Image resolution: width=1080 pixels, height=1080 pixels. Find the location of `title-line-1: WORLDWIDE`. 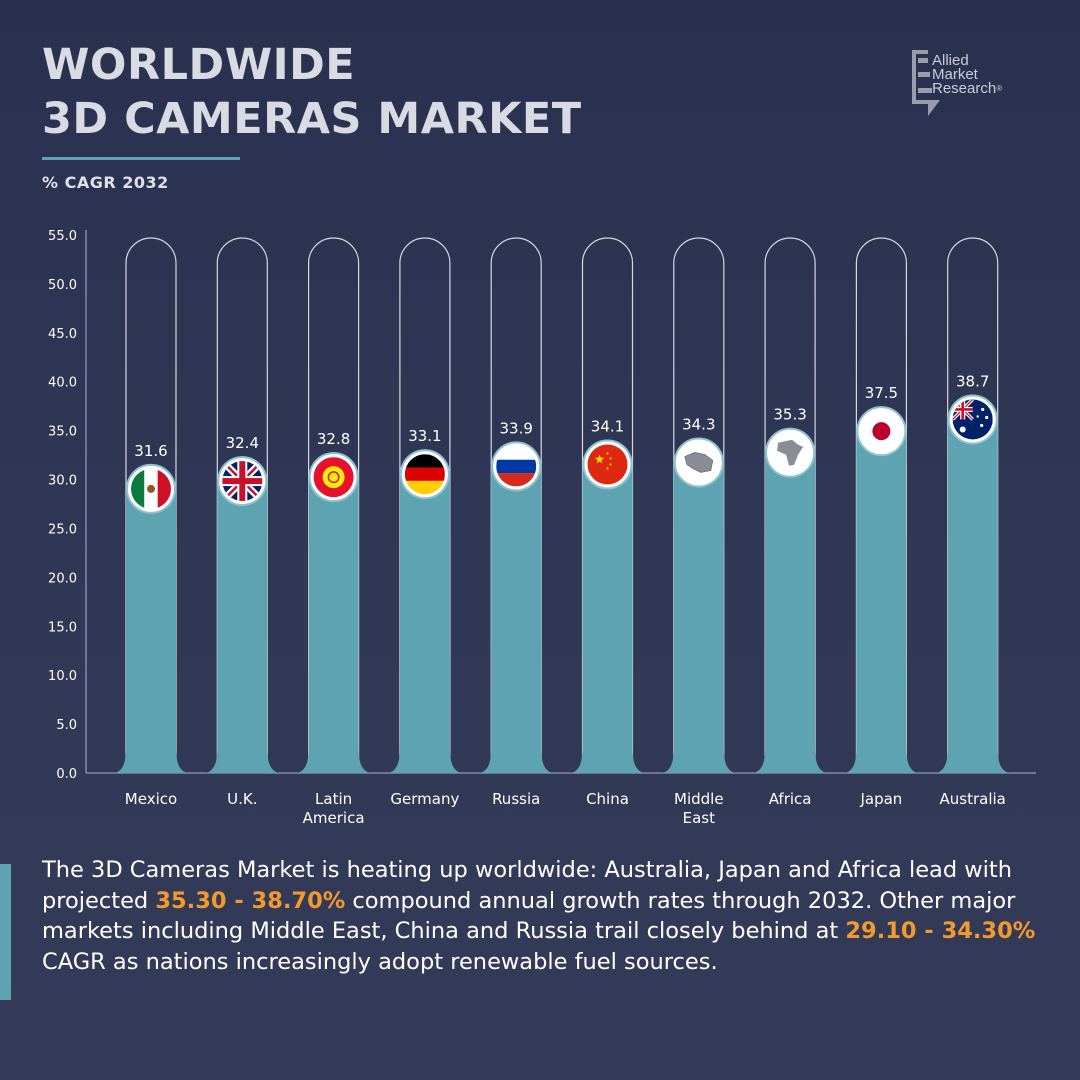

title-line-1: WORLDWIDE is located at coordinates (199, 65).